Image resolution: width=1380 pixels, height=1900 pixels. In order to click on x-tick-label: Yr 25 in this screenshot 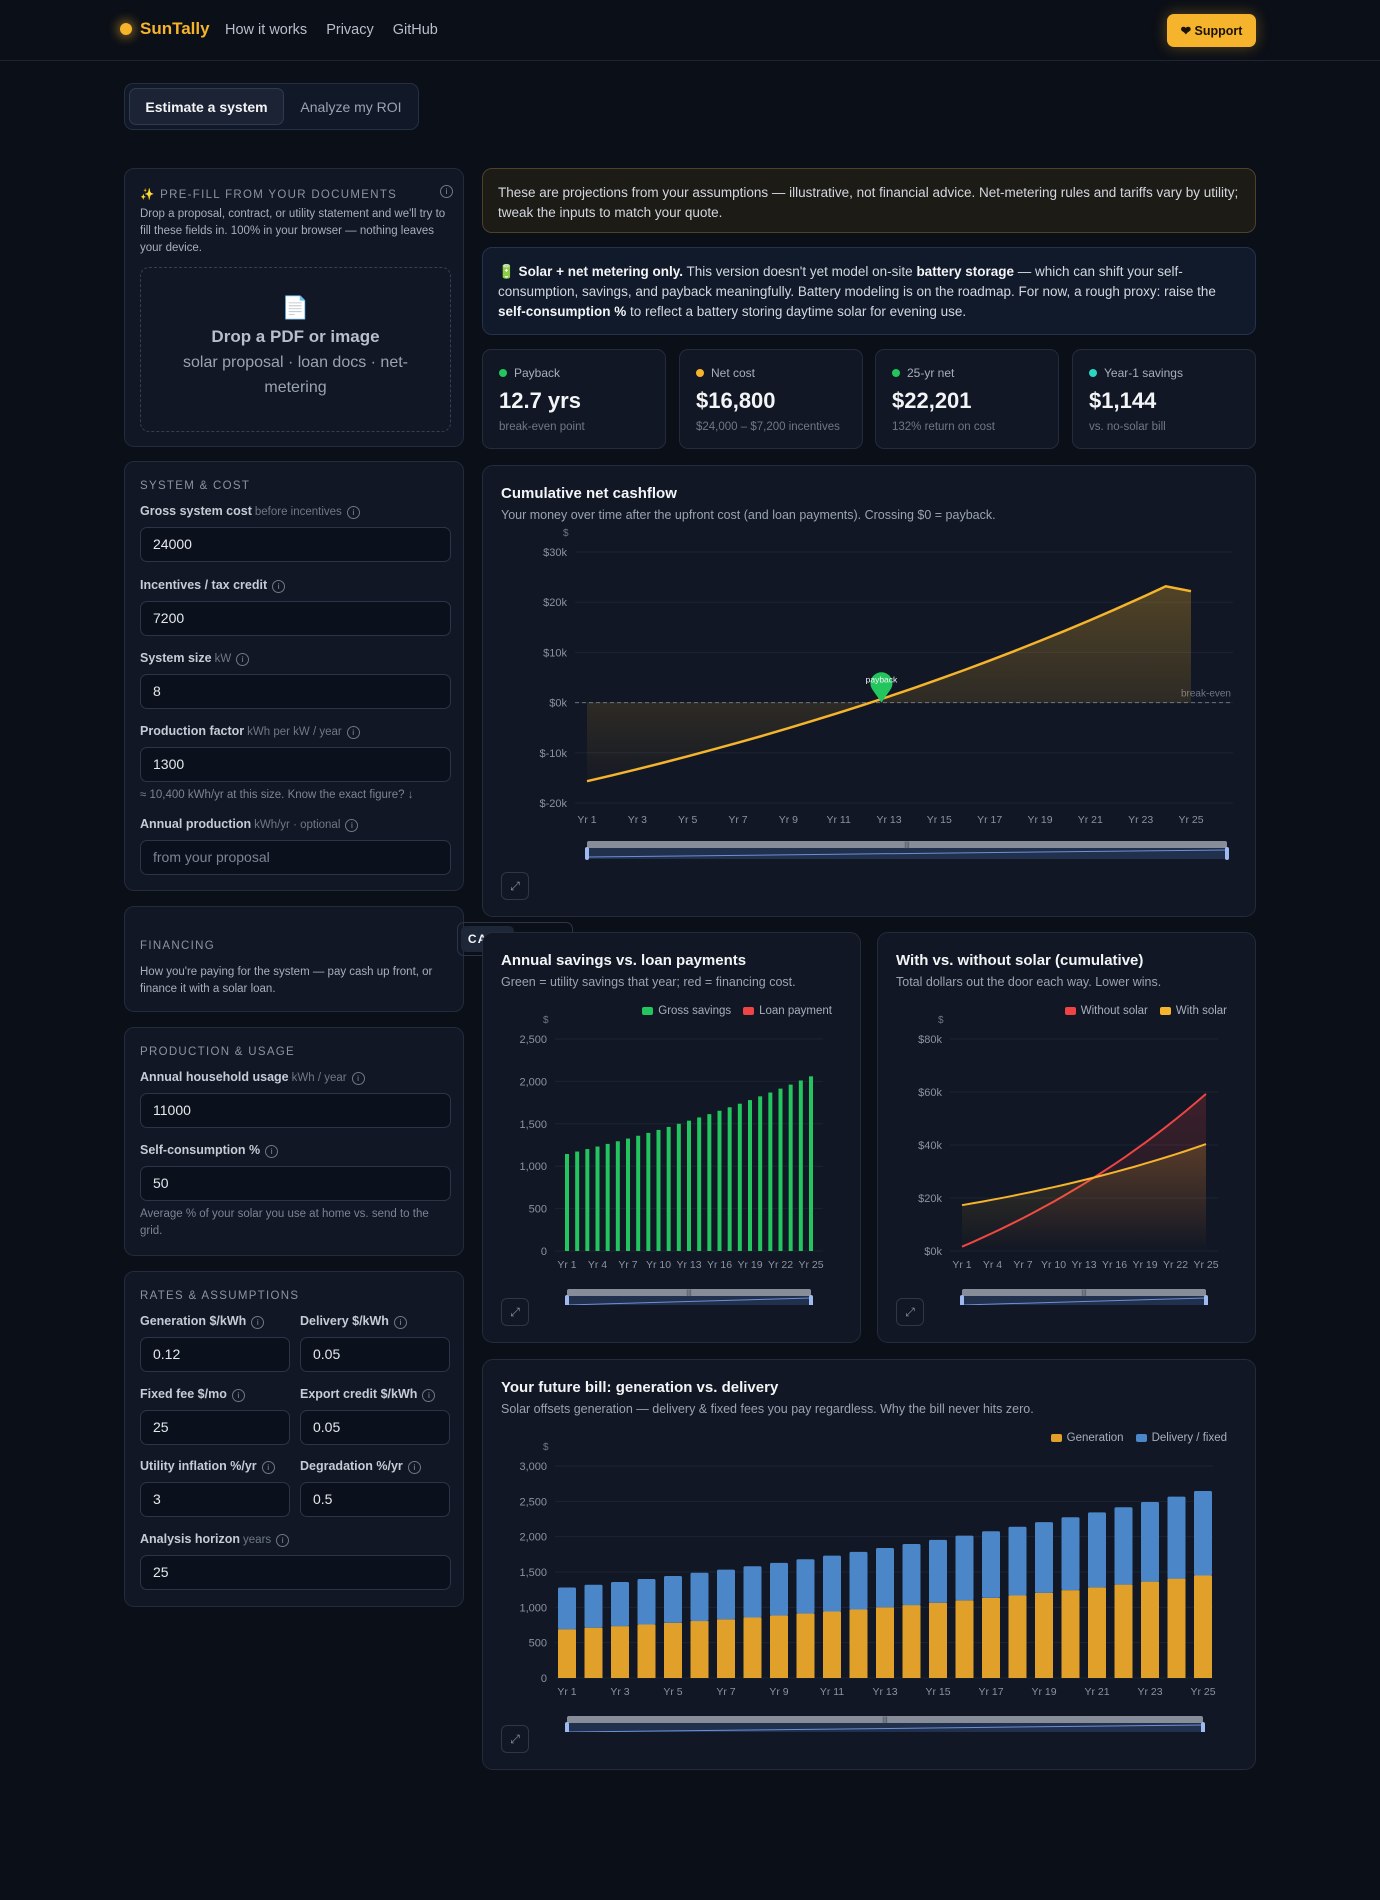, I will do `click(1205, 1265)`.